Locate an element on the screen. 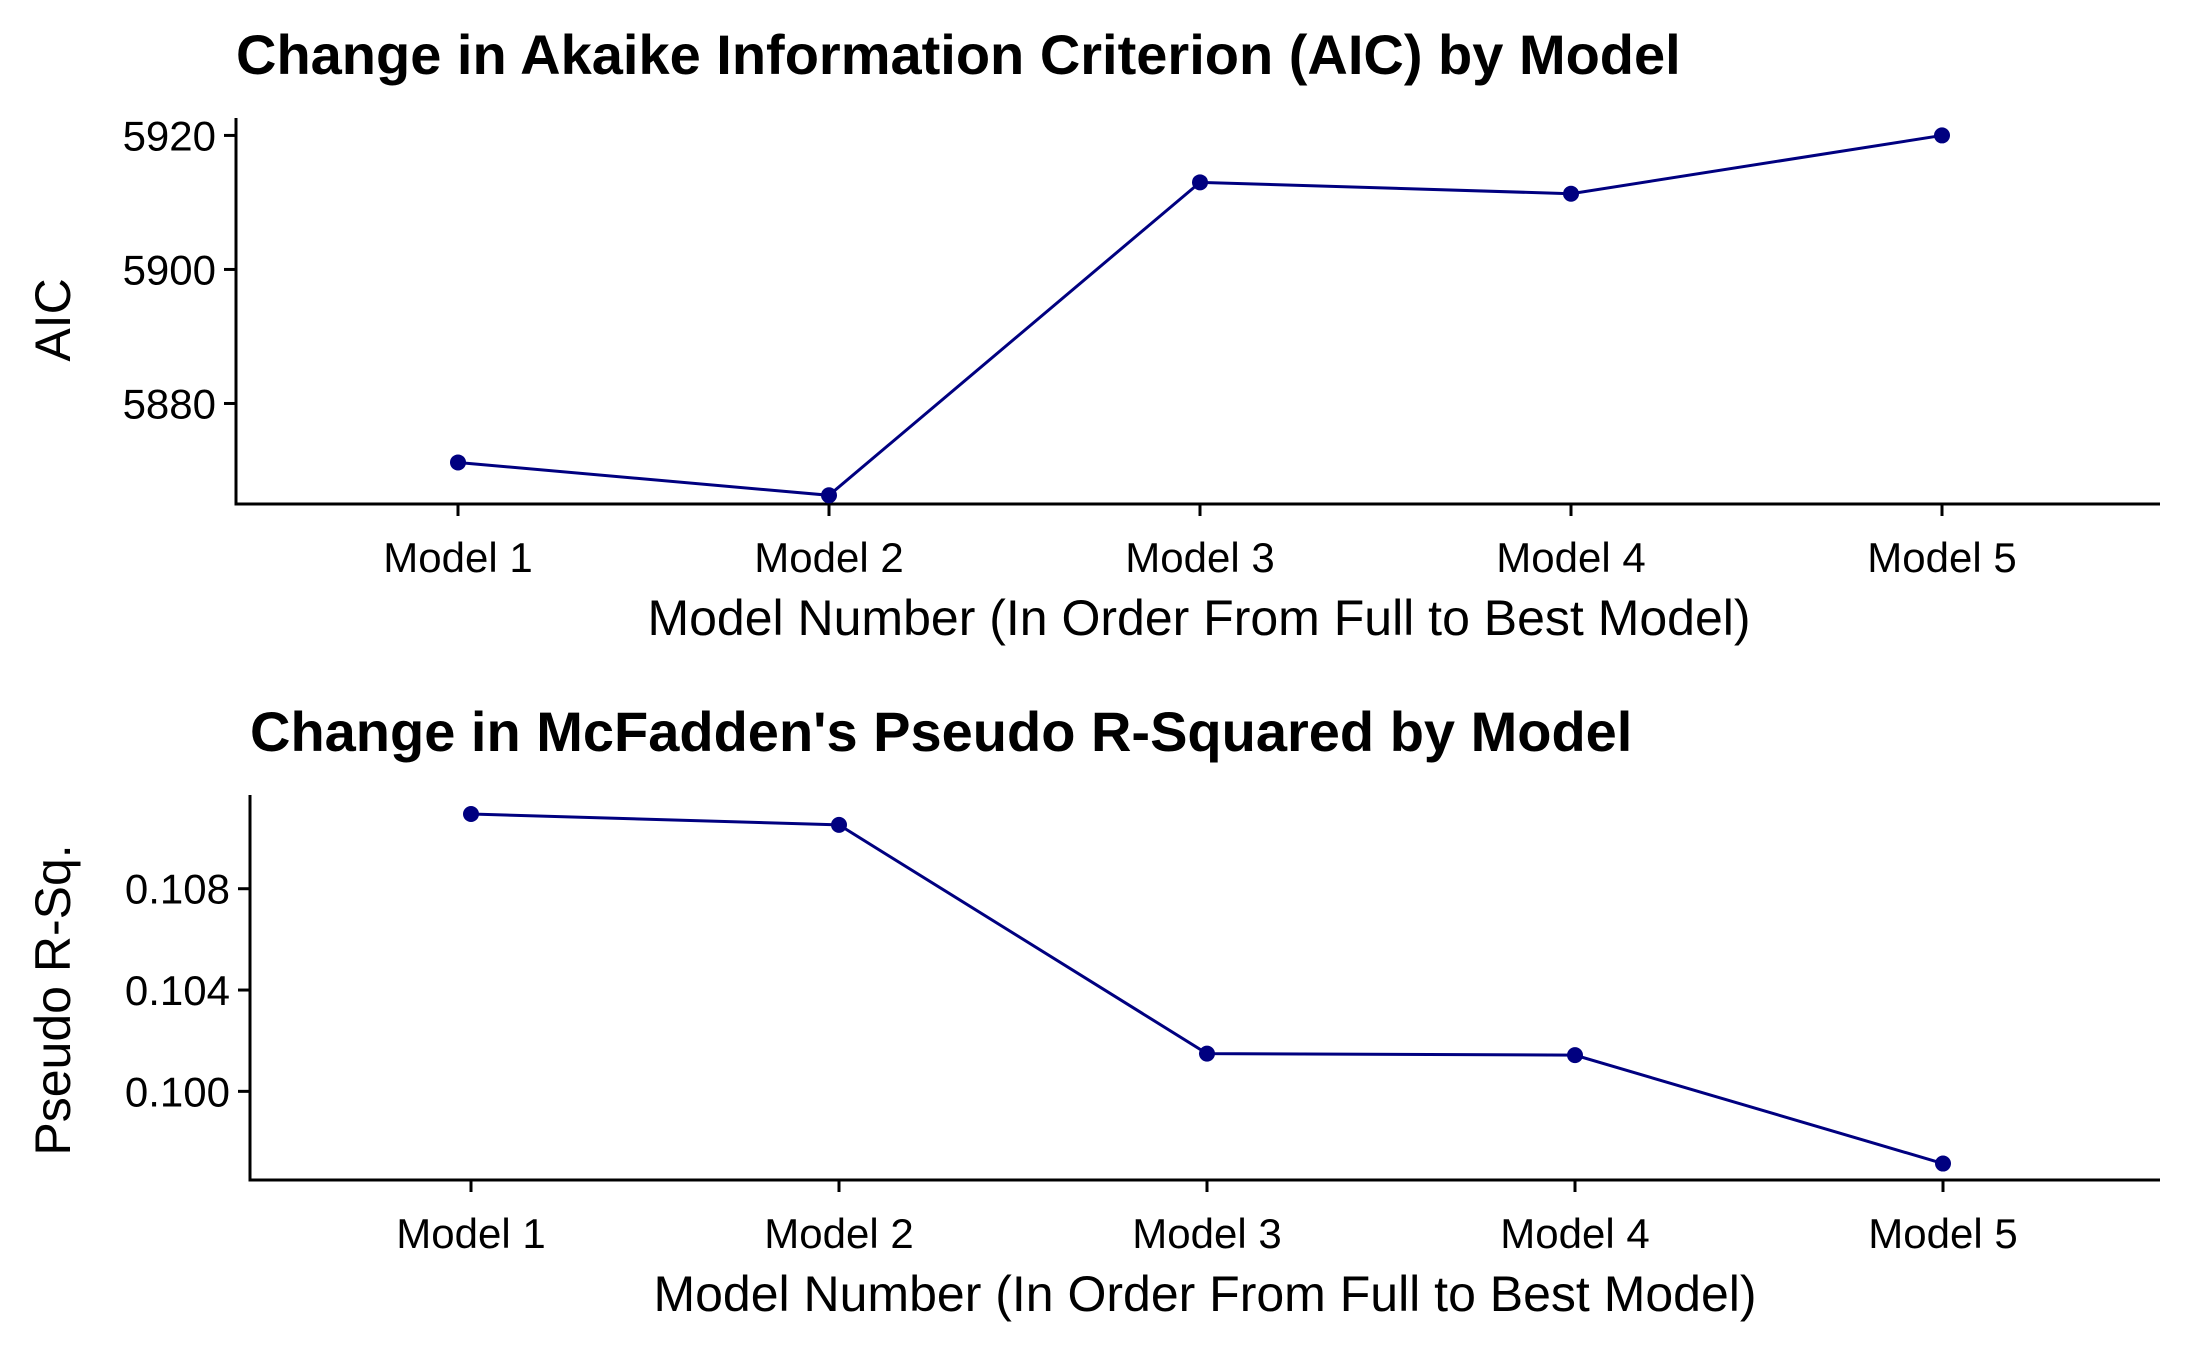 This screenshot has width=2187, height=1351. aic-y-axis-title: AIC is located at coordinates (53, 319).